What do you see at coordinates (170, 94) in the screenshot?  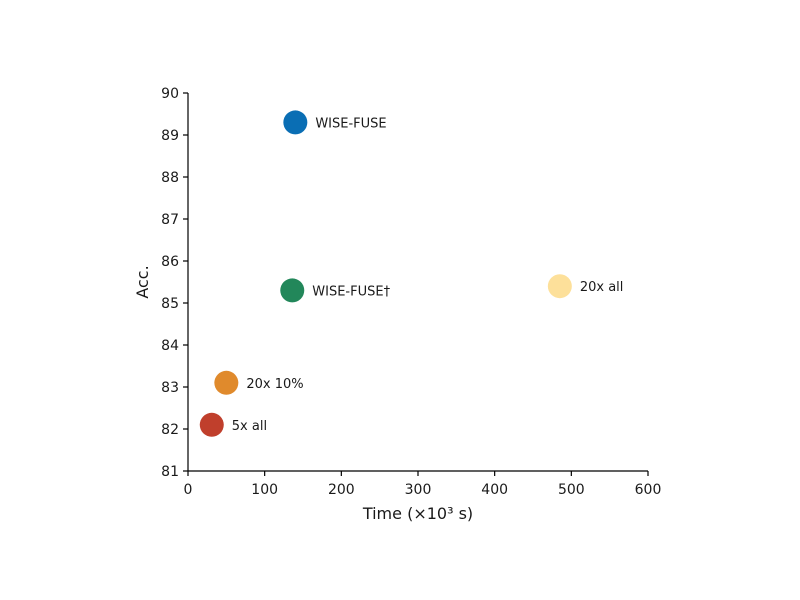 I see `y-tick-label: 90` at bounding box center [170, 94].